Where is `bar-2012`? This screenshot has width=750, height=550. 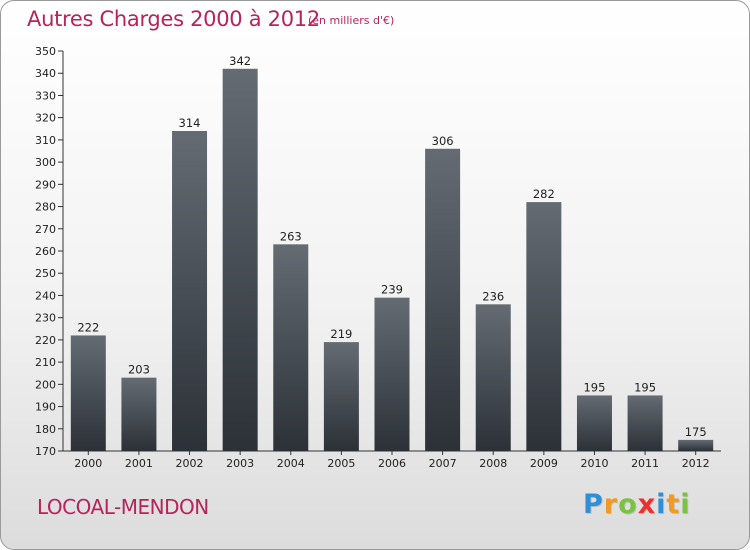 bar-2012 is located at coordinates (696, 445).